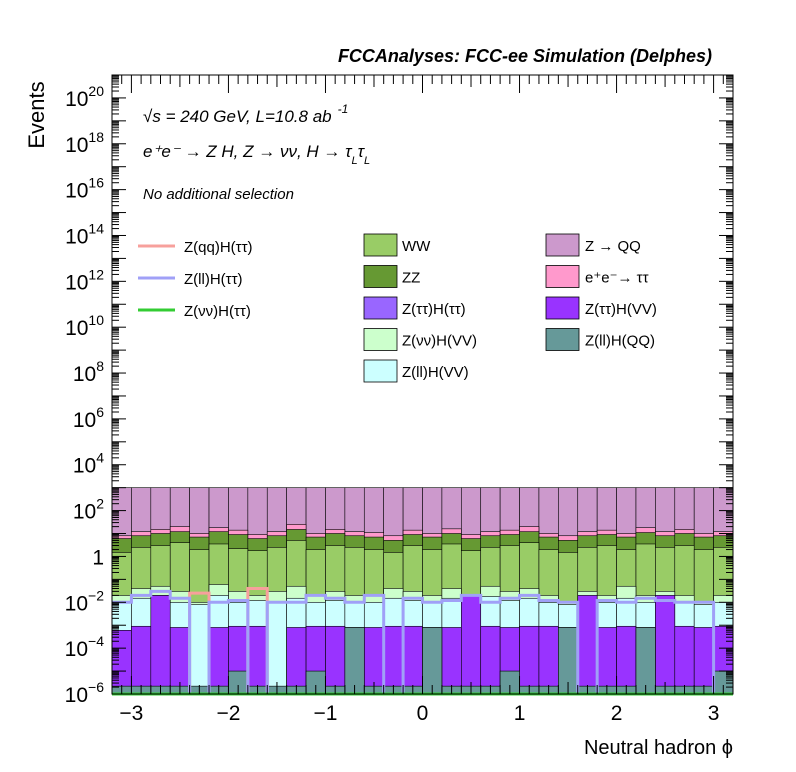 The width and height of the screenshot is (796, 772). What do you see at coordinates (218, 247) in the screenshot?
I see `legend-label: Z(qq)H(ττ)` at bounding box center [218, 247].